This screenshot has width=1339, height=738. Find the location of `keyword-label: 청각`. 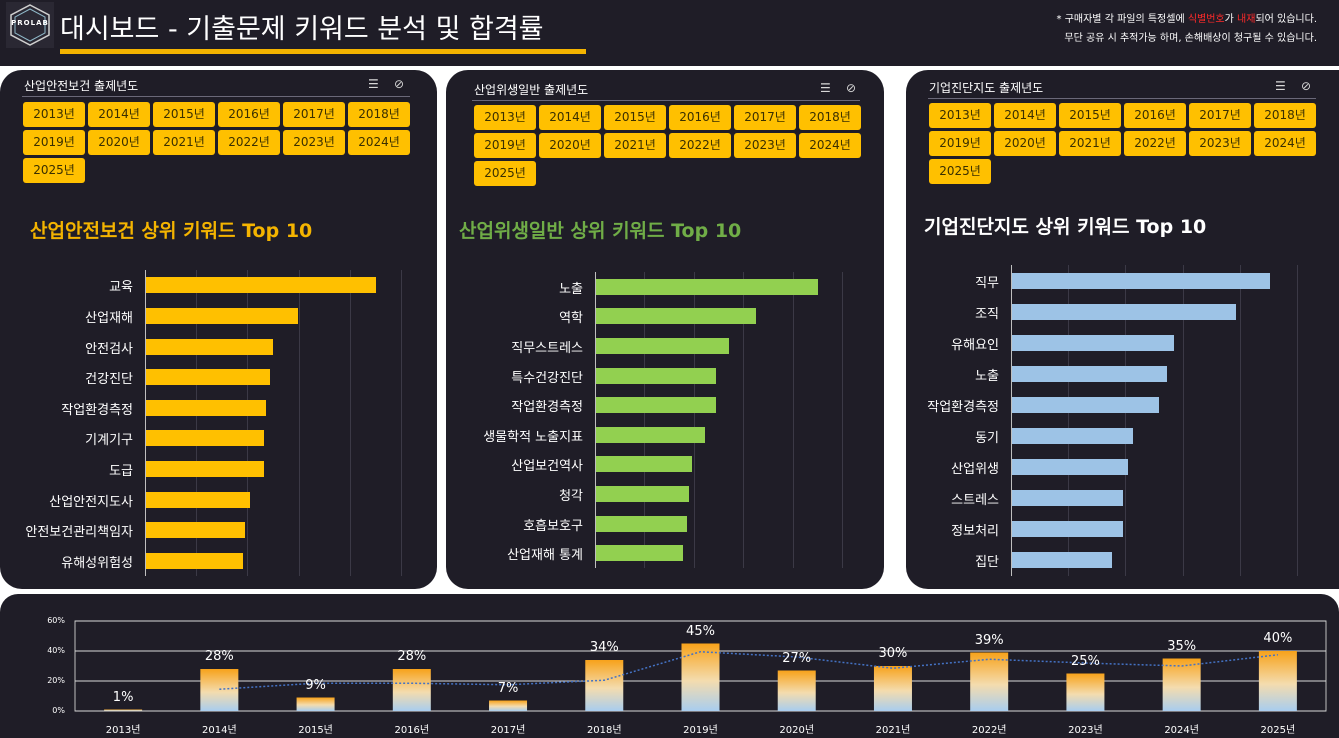

keyword-label: 청각 is located at coordinates (571, 496).